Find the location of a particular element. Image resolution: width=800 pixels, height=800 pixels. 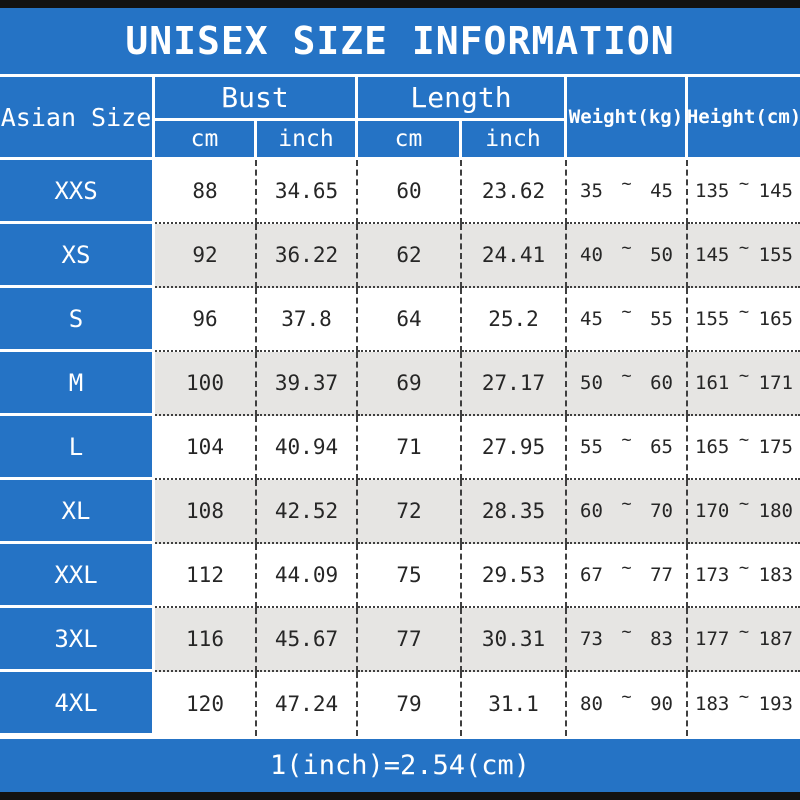

bust-cm-value: 88 is located at coordinates (206, 192).